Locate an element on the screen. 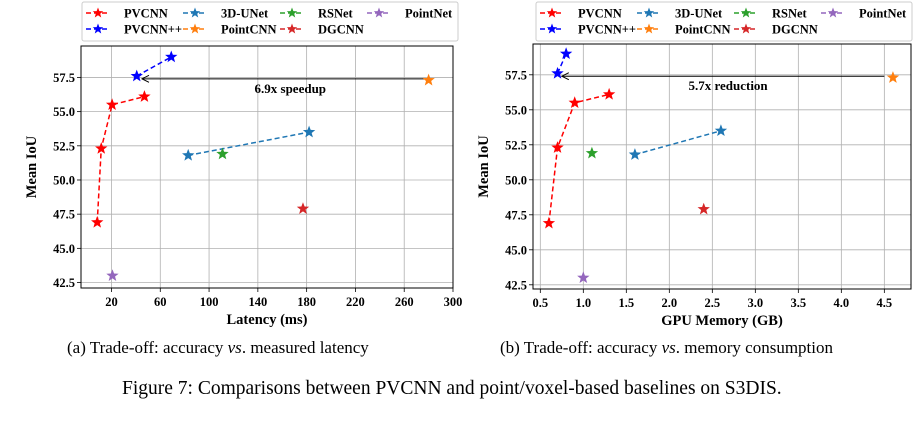 This screenshot has width=921, height=421. legend-entry: PVCNN is located at coordinates (581, 14).